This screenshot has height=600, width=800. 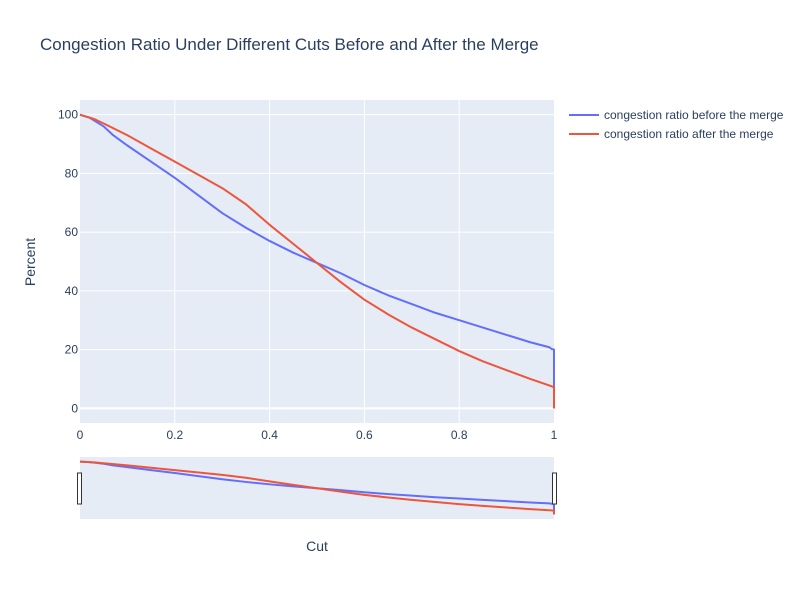 I want to click on range-slider-lines, so click(x=317, y=487).